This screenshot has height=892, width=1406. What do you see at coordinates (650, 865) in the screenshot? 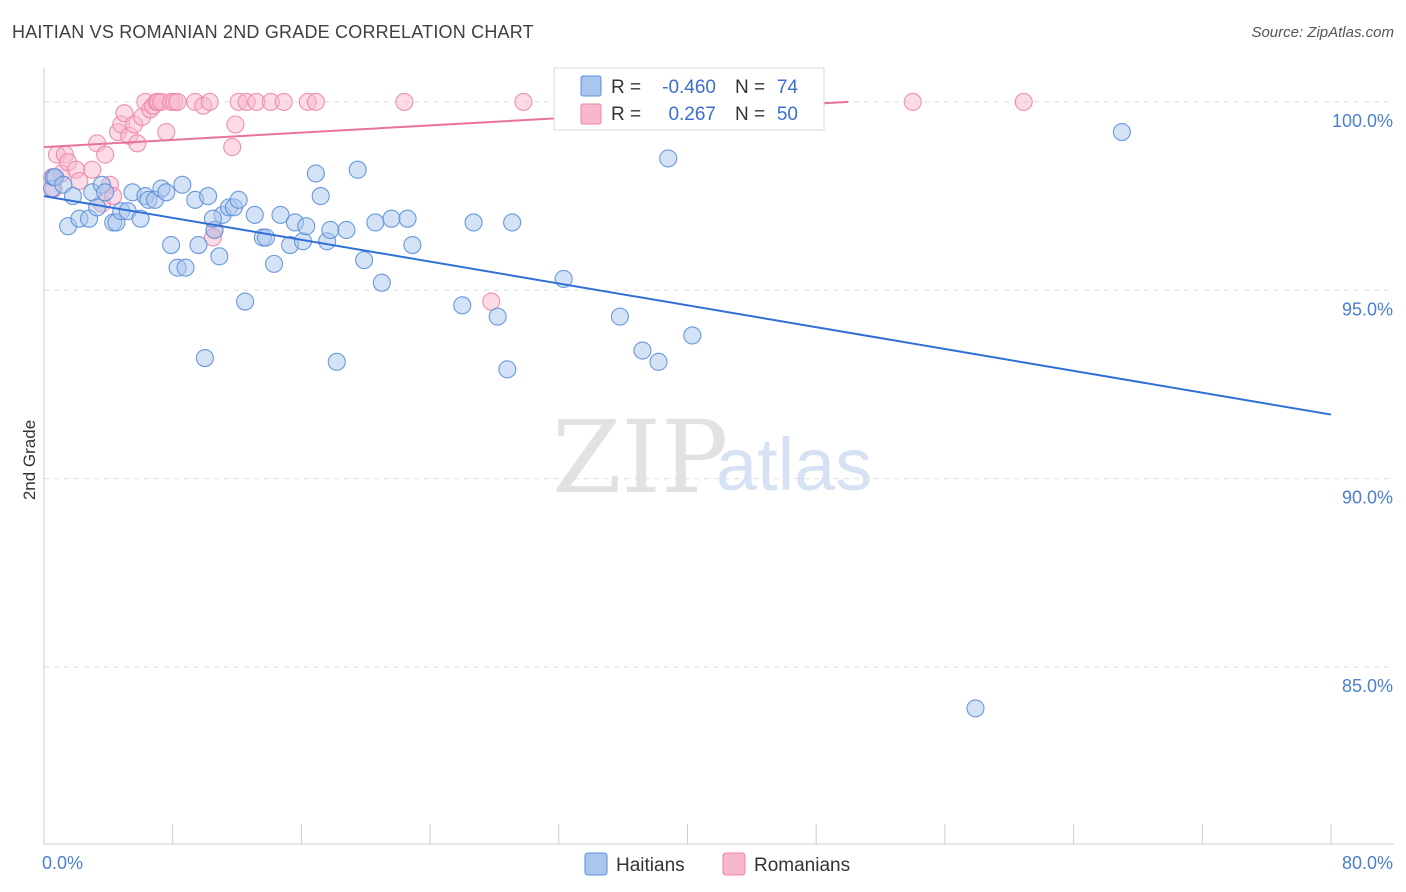
I see `bottom-legend-haitians-label: Haitians` at bounding box center [650, 865].